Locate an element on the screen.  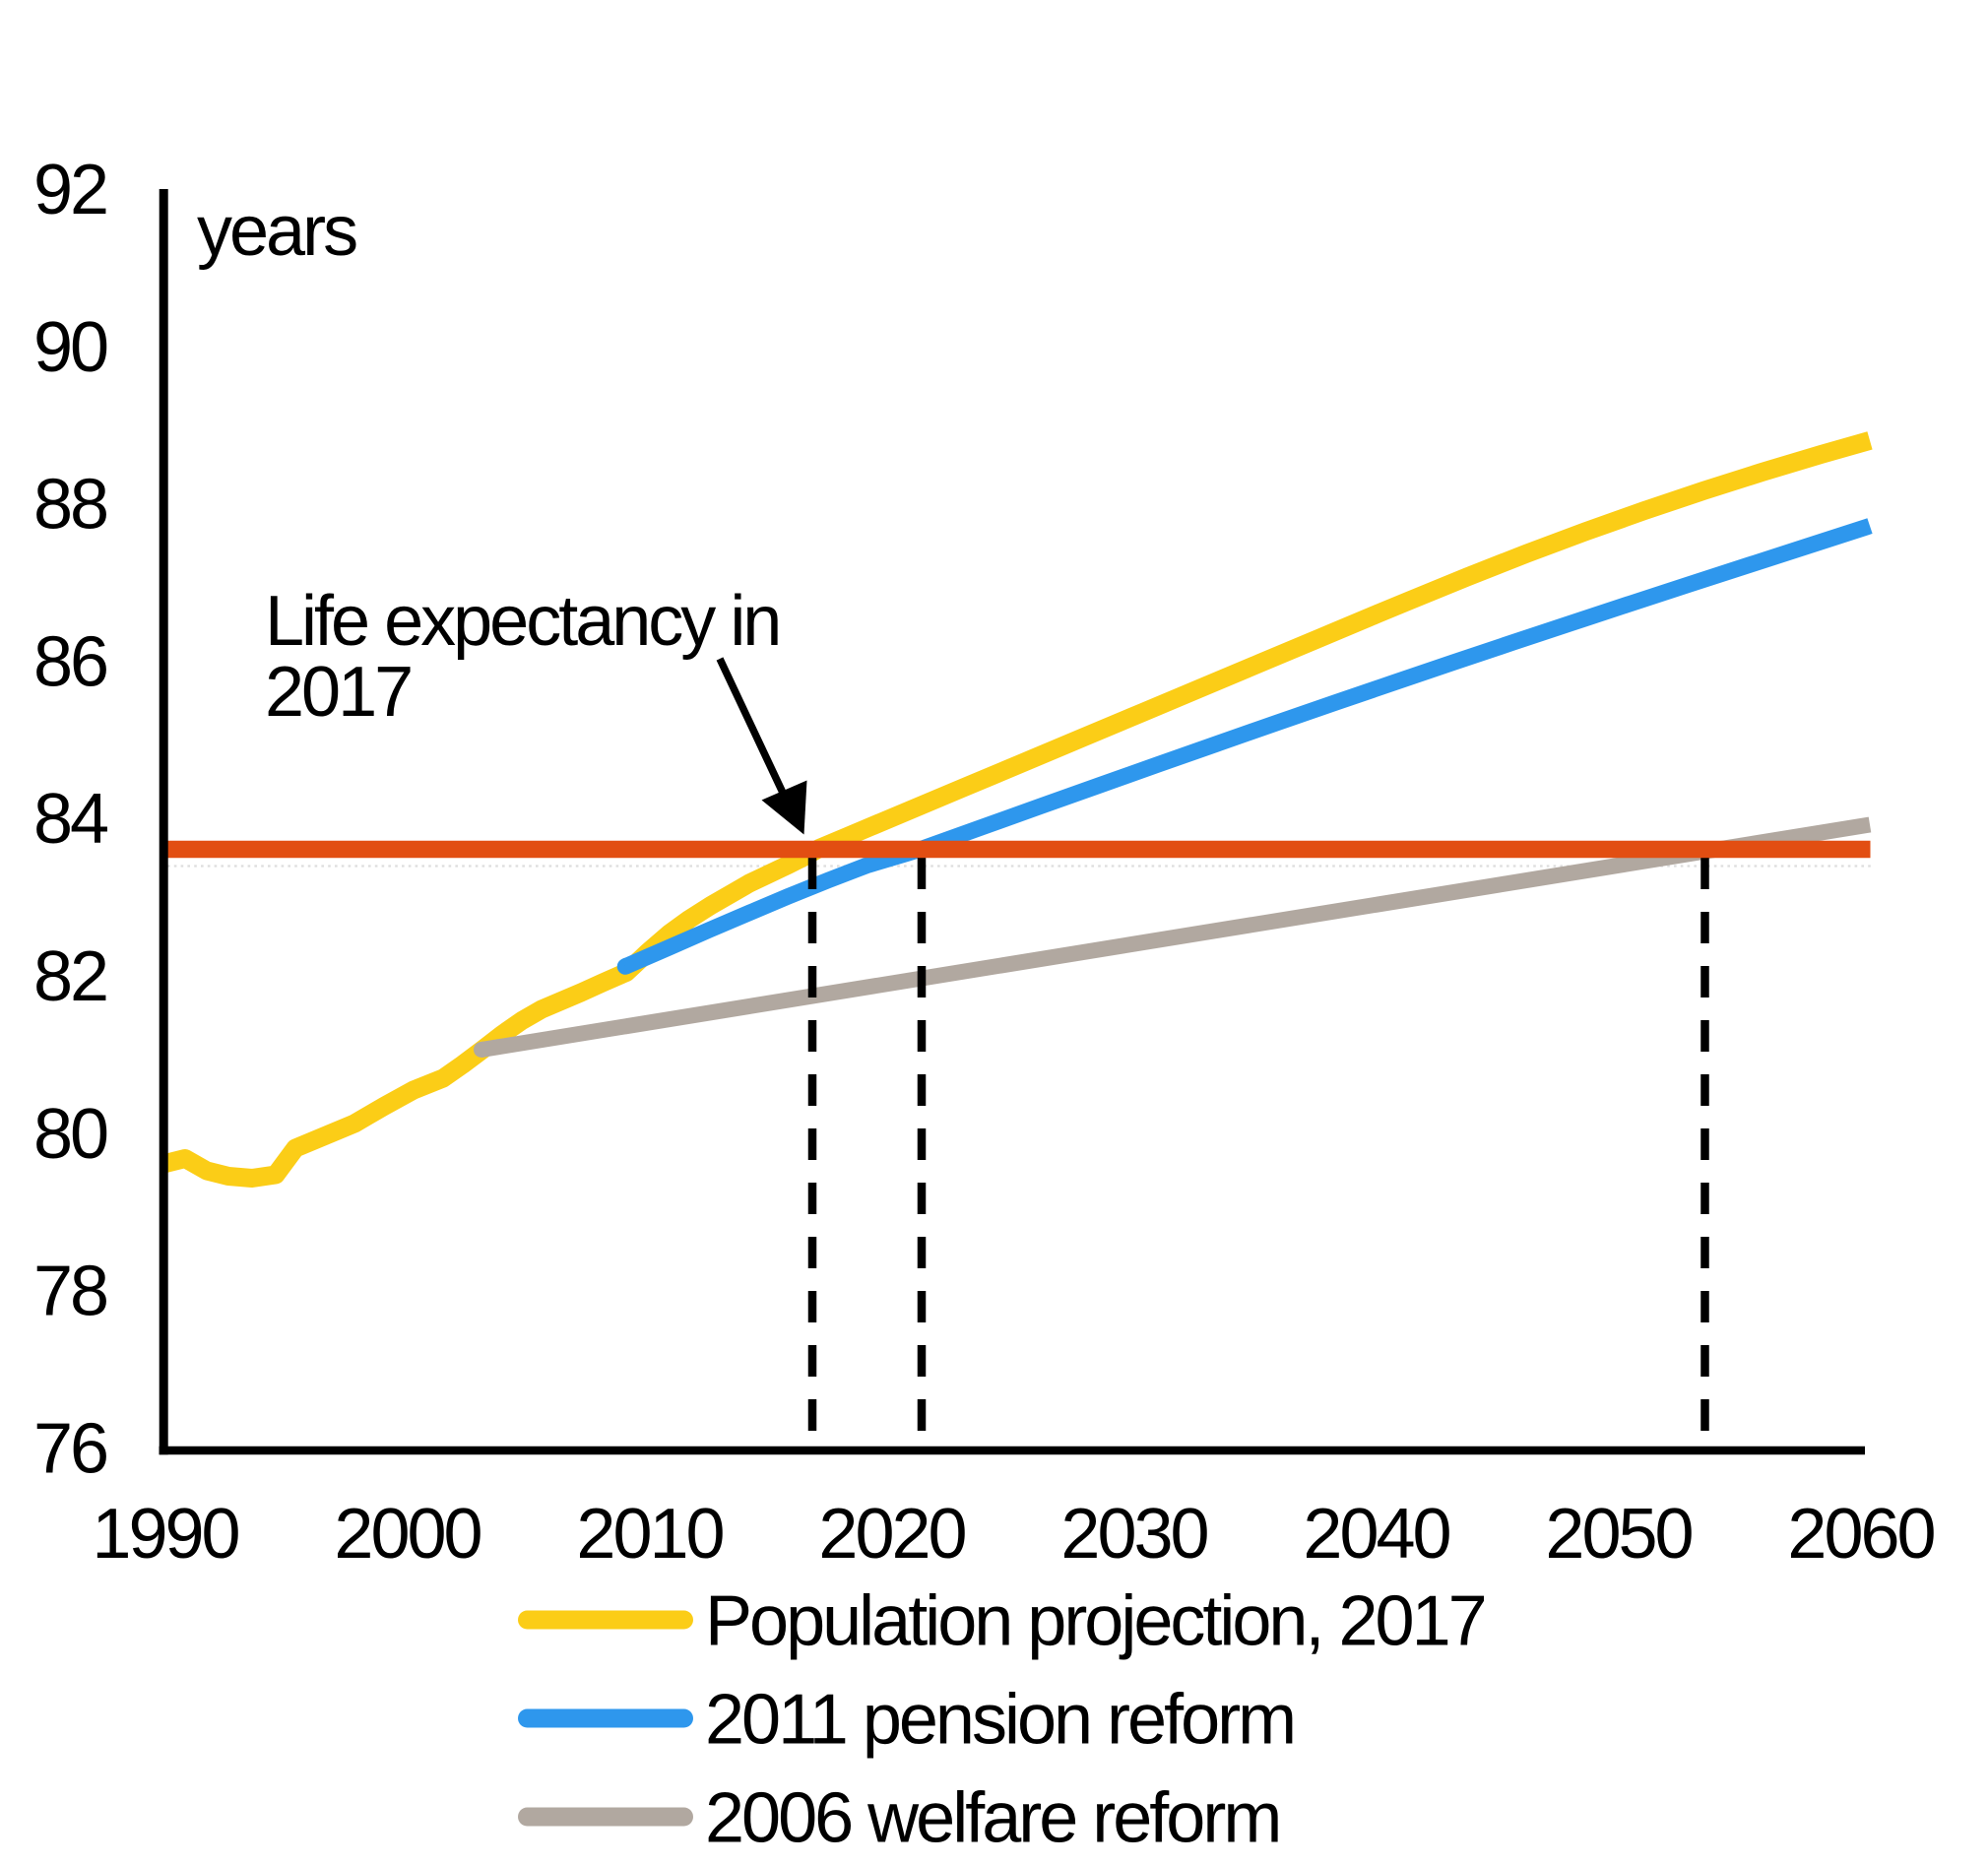
svg-text: 78 is located at coordinates (69, 1292).